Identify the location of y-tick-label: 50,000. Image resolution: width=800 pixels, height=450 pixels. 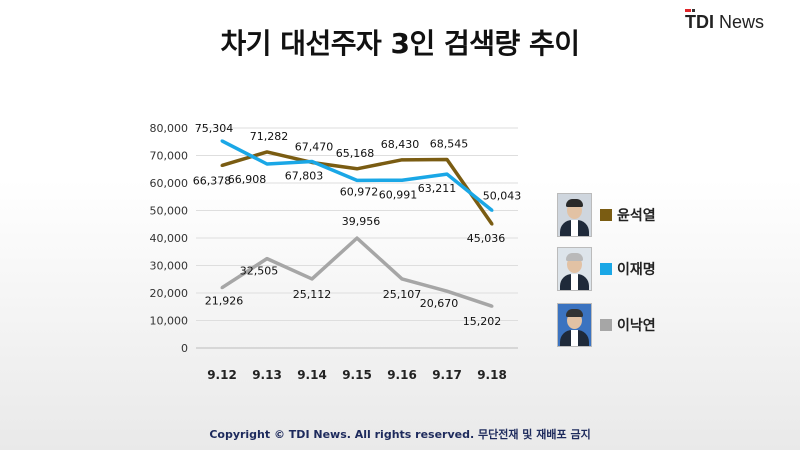
(169, 211).